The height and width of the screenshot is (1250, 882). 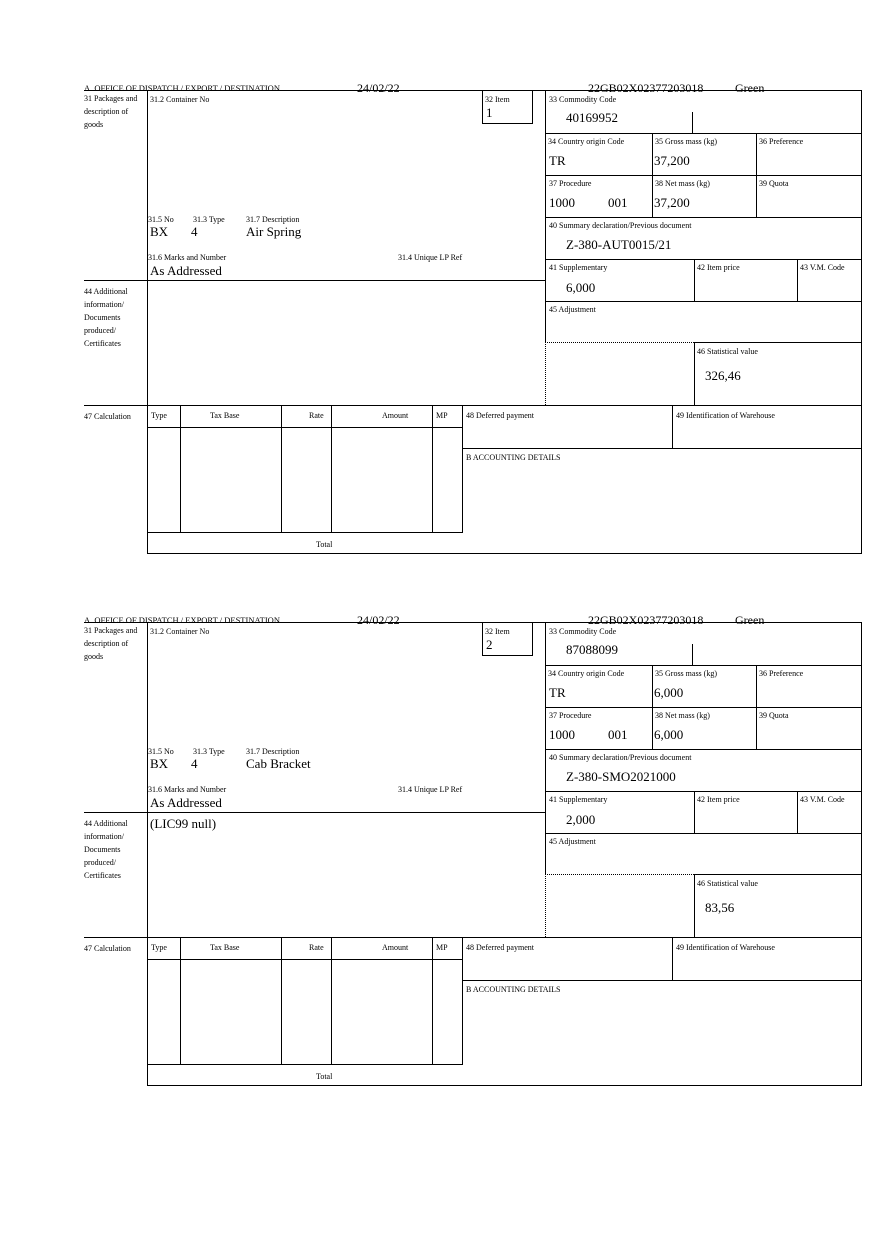 I want to click on type-label: 31.3 Type, so click(x=209, y=751).